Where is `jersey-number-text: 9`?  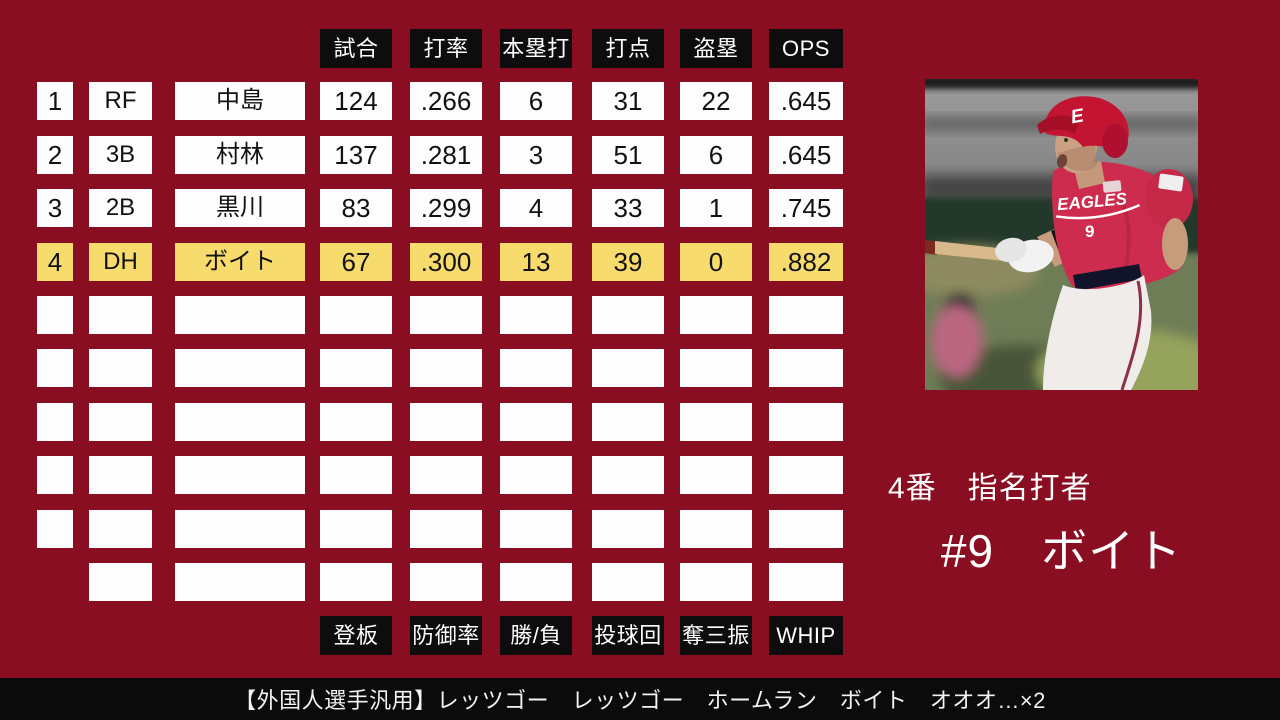
jersey-number-text: 9 is located at coordinates (1089, 231).